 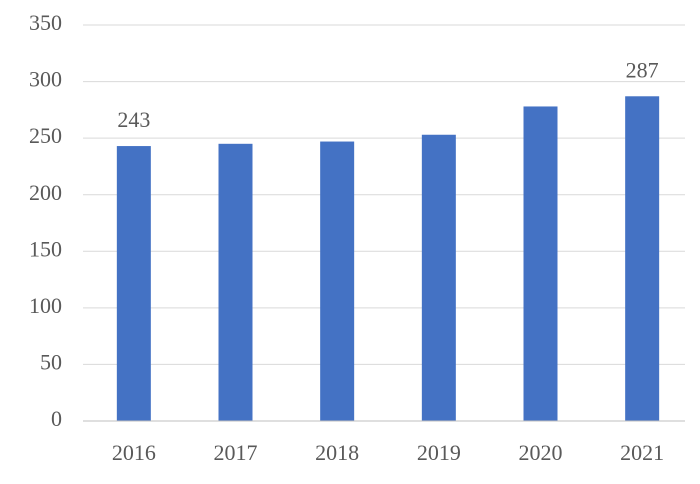 I want to click on y-tick-label: 300, so click(x=45, y=79).